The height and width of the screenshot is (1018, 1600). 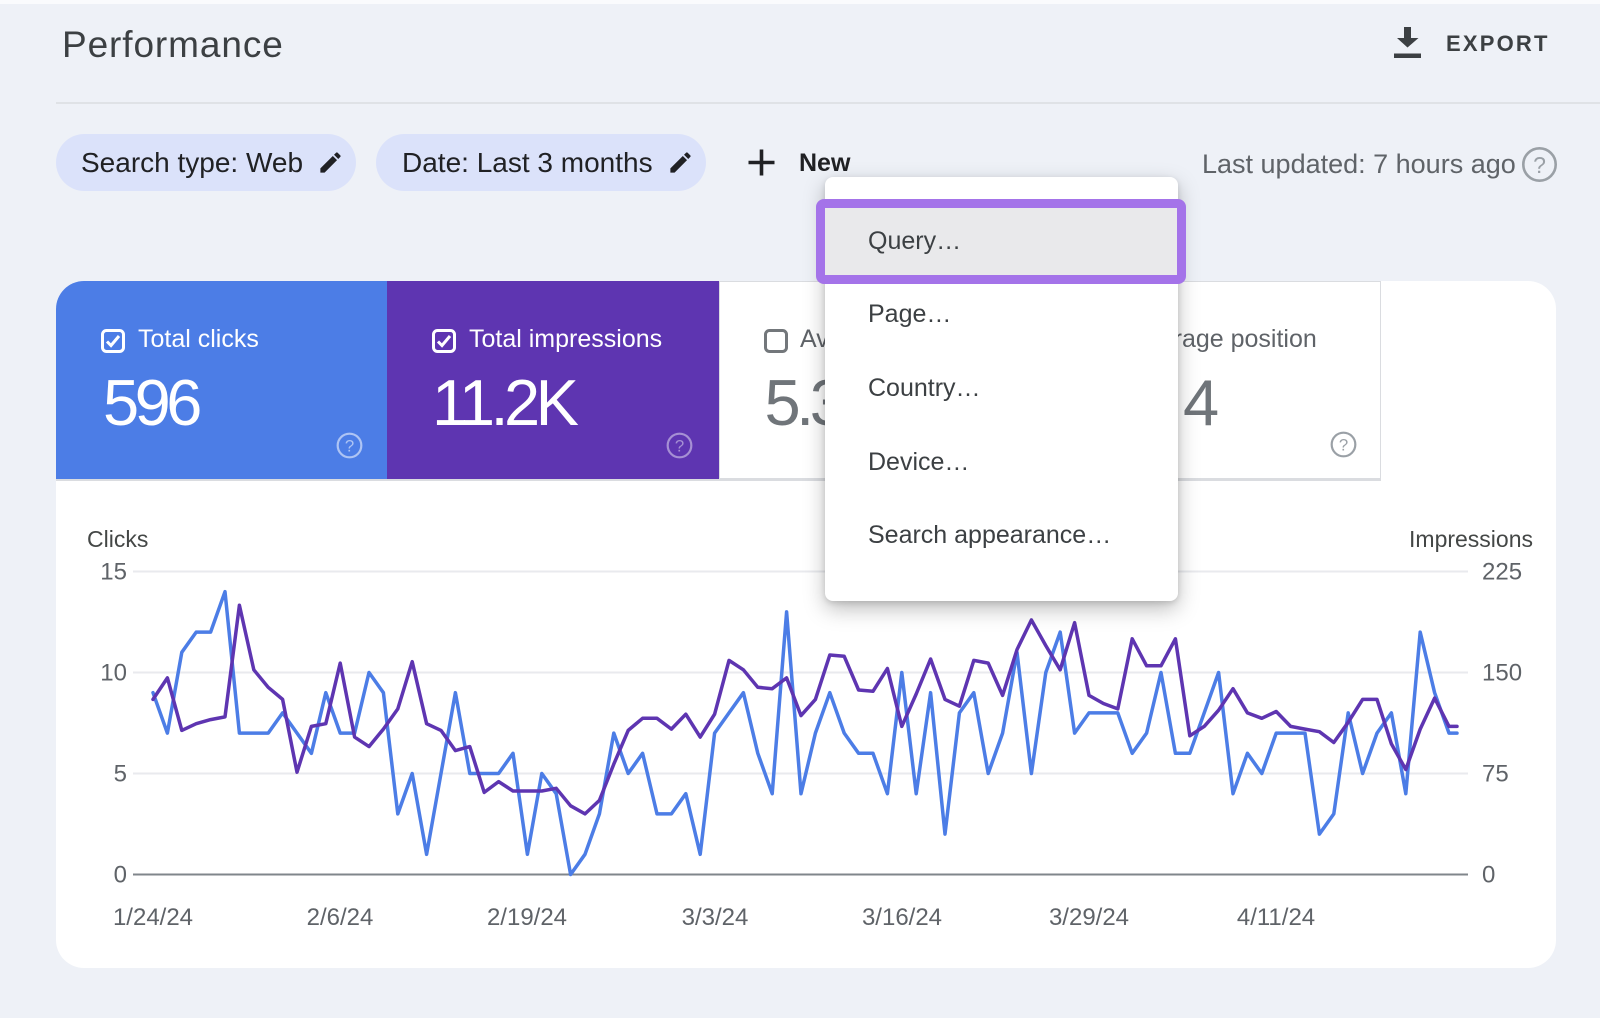 What do you see at coordinates (120, 774) in the screenshot?
I see `svg-text: 5` at bounding box center [120, 774].